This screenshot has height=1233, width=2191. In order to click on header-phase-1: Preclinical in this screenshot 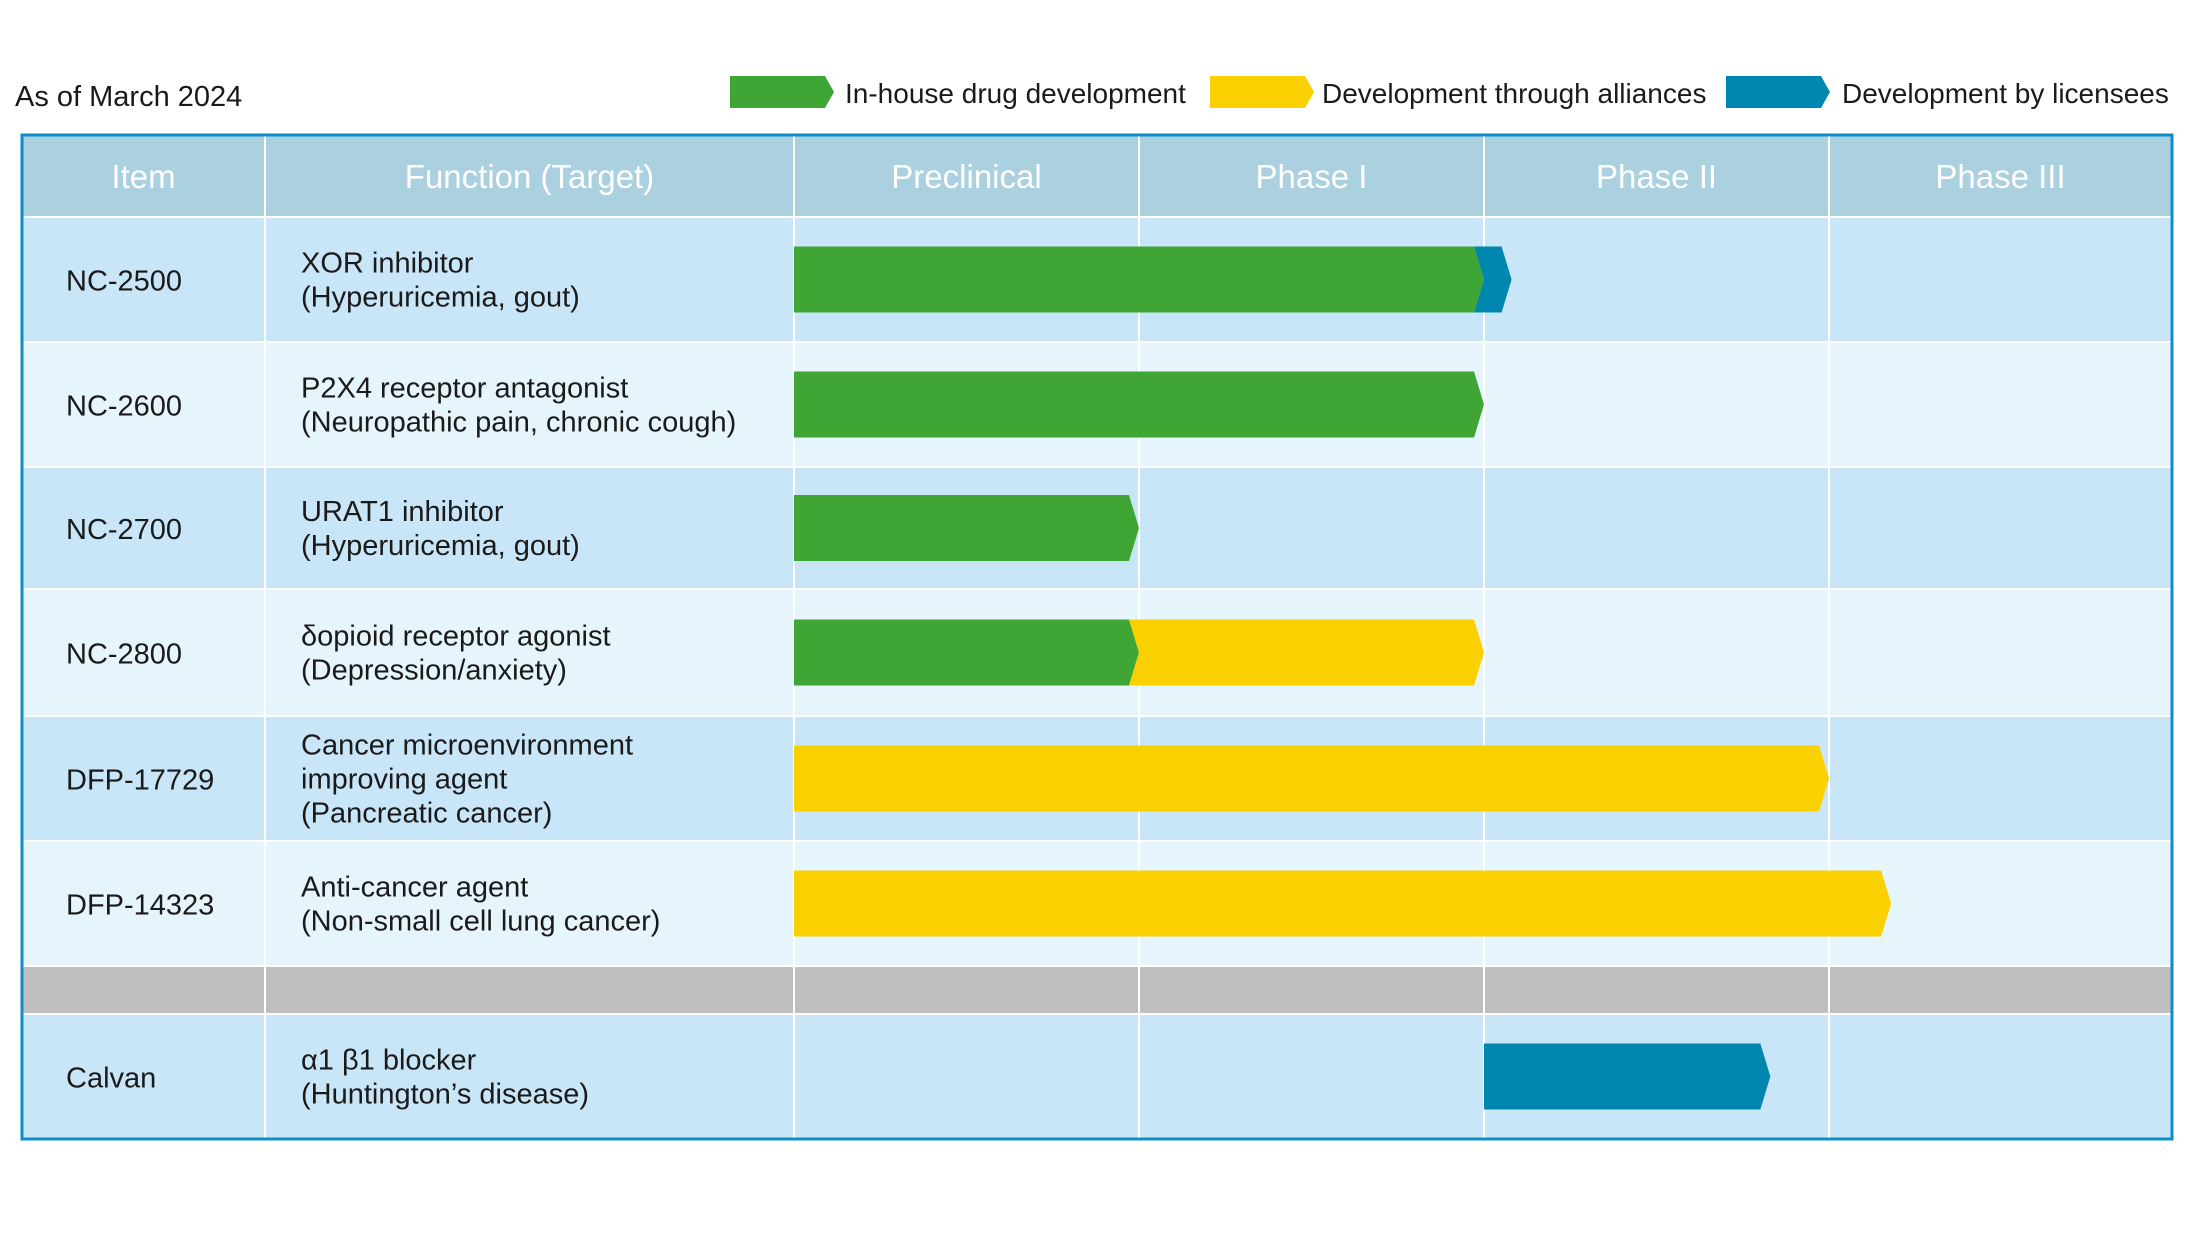, I will do `click(966, 176)`.